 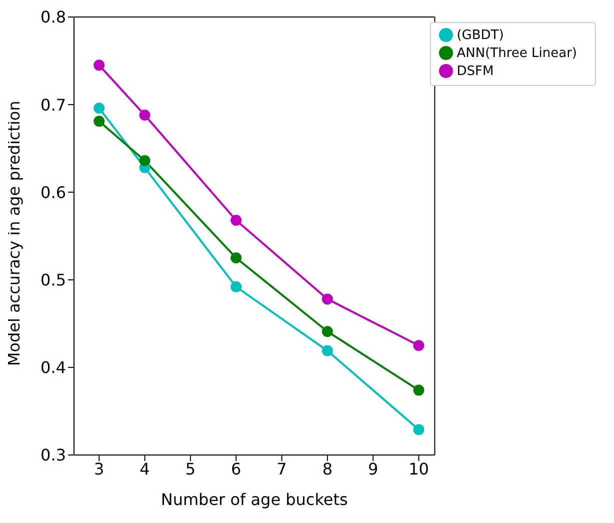 I want to click on legend-label: (GBDT), so click(x=480, y=35).